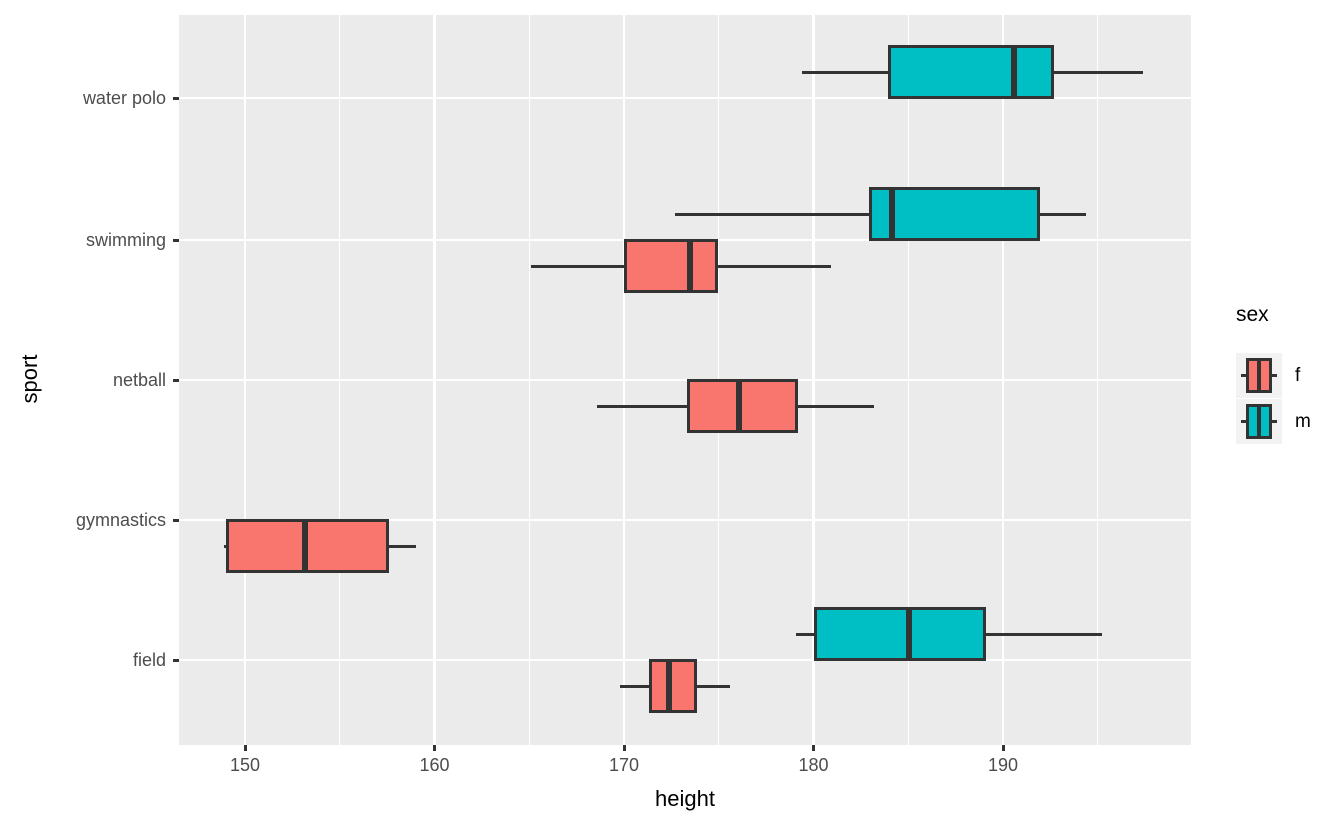  Describe the element at coordinates (139, 380) in the screenshot. I see `y-tick-label: netball` at that location.